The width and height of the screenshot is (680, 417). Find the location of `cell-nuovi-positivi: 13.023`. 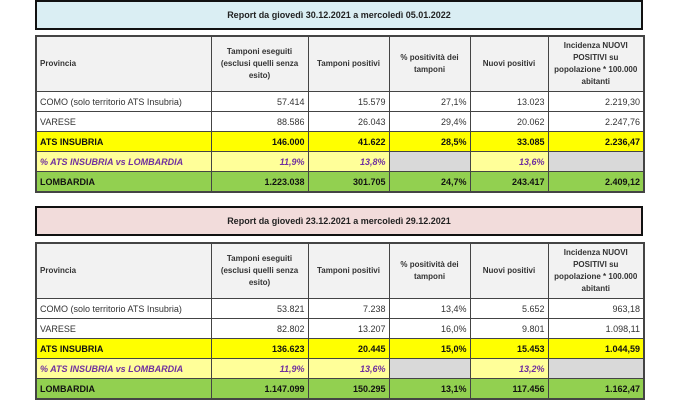

cell-nuovi-positivi: 13.023 is located at coordinates (509, 101).